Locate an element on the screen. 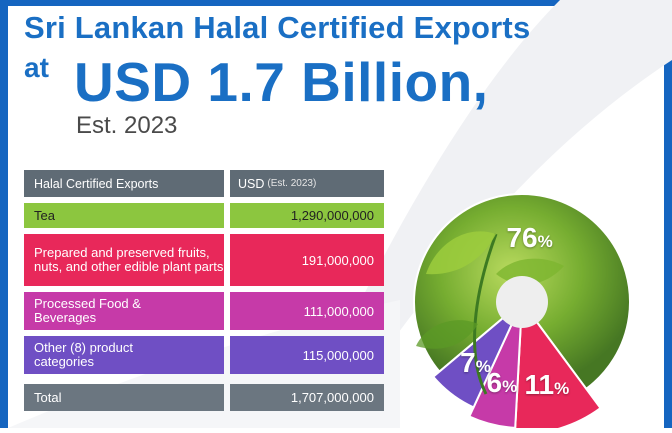 This screenshot has height=433, width=672. frame-left-bar is located at coordinates (4, 214).